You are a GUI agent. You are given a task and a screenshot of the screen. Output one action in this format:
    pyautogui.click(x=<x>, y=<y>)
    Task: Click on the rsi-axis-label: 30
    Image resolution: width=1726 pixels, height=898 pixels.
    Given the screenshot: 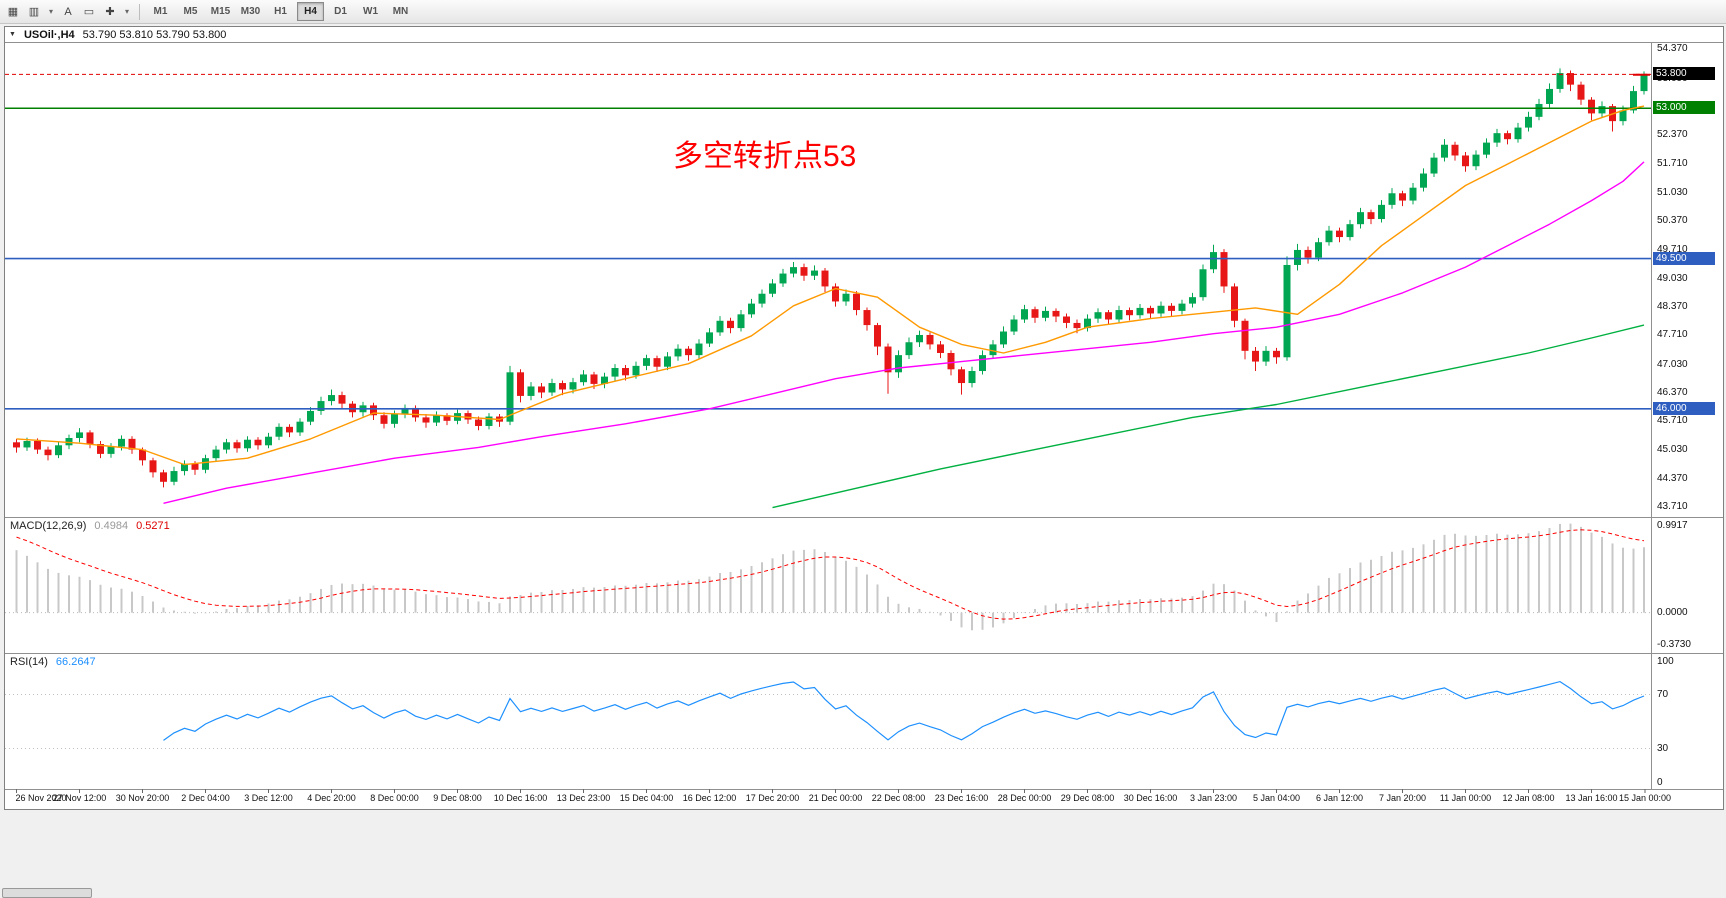 What is the action you would take?
    pyautogui.click(x=1663, y=748)
    